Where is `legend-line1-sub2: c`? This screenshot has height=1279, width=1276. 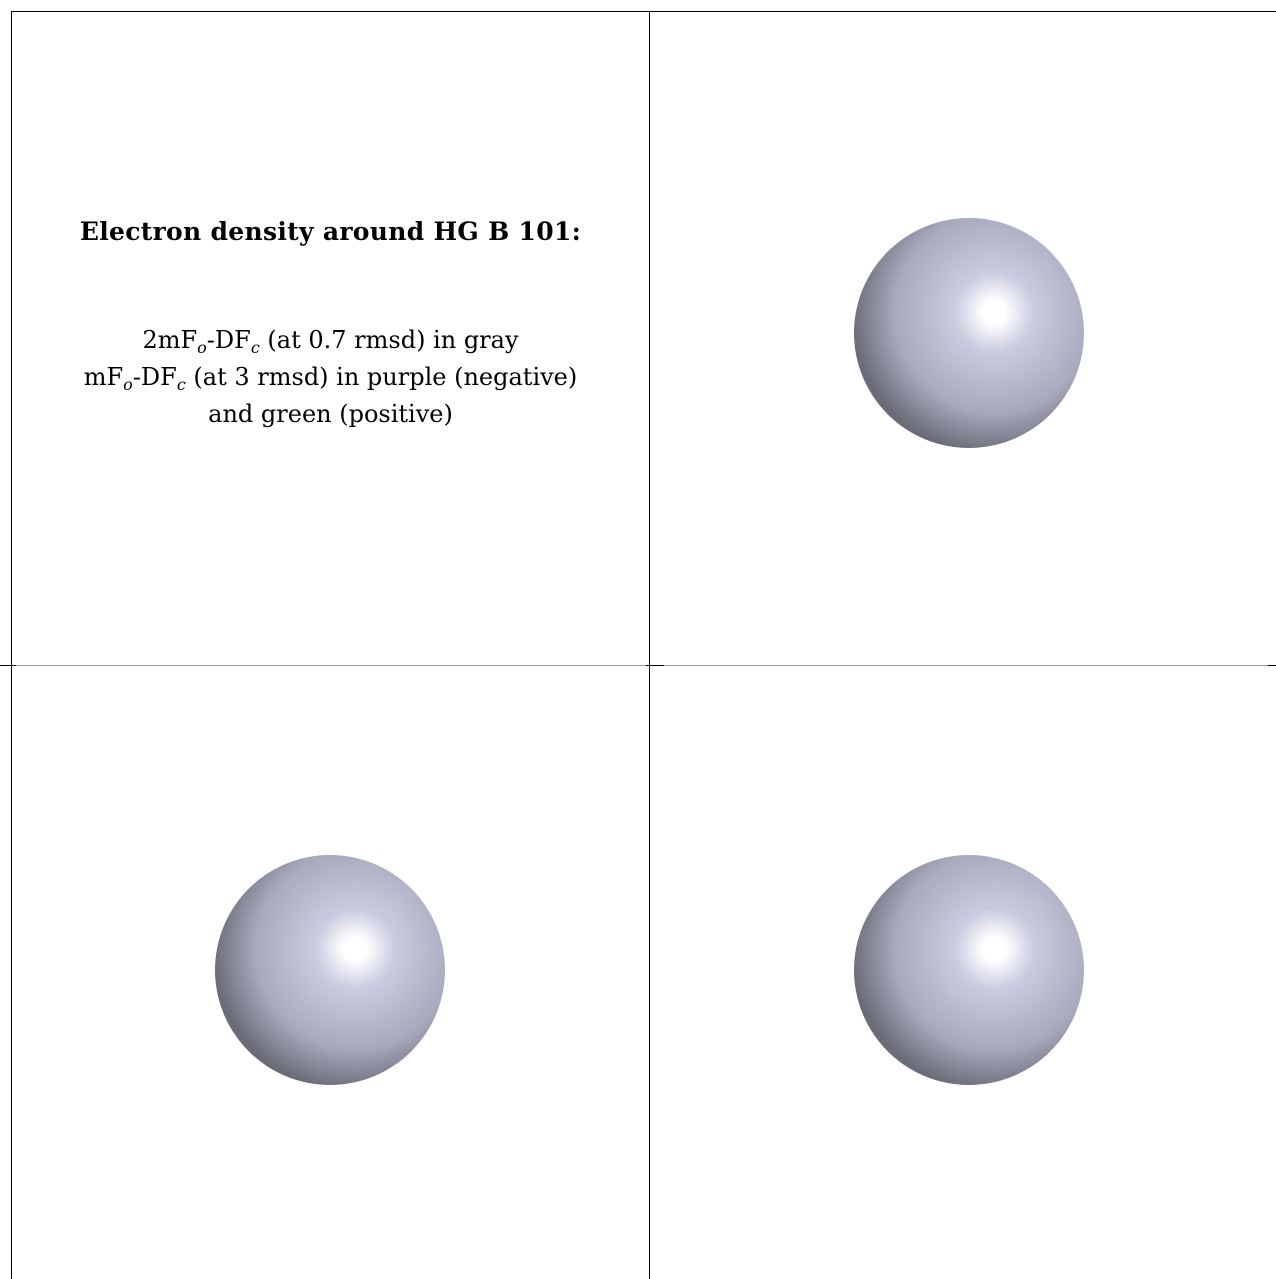 legend-line1-sub2: c is located at coordinates (255, 347).